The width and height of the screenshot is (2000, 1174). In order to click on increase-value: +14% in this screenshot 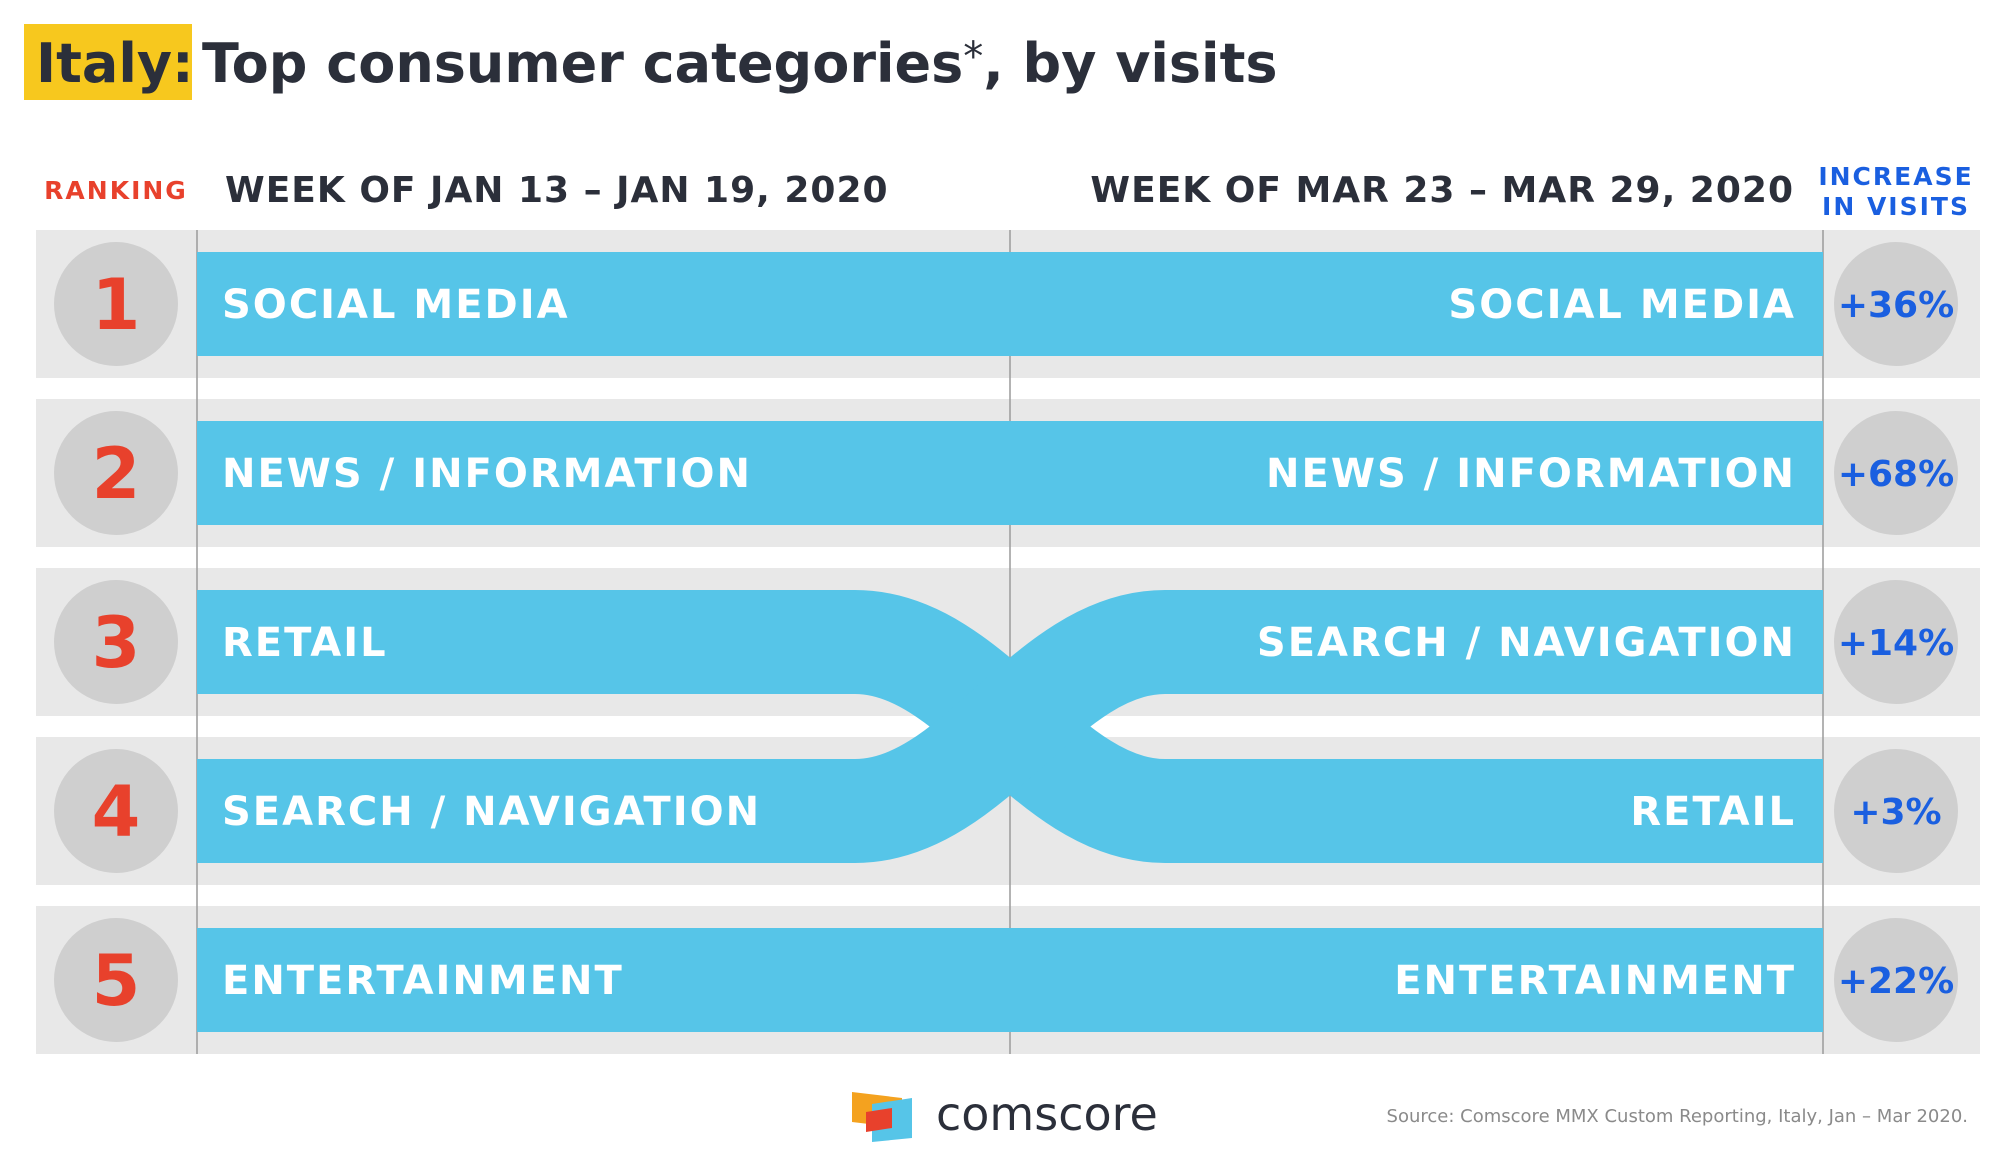, I will do `click(1896, 643)`.